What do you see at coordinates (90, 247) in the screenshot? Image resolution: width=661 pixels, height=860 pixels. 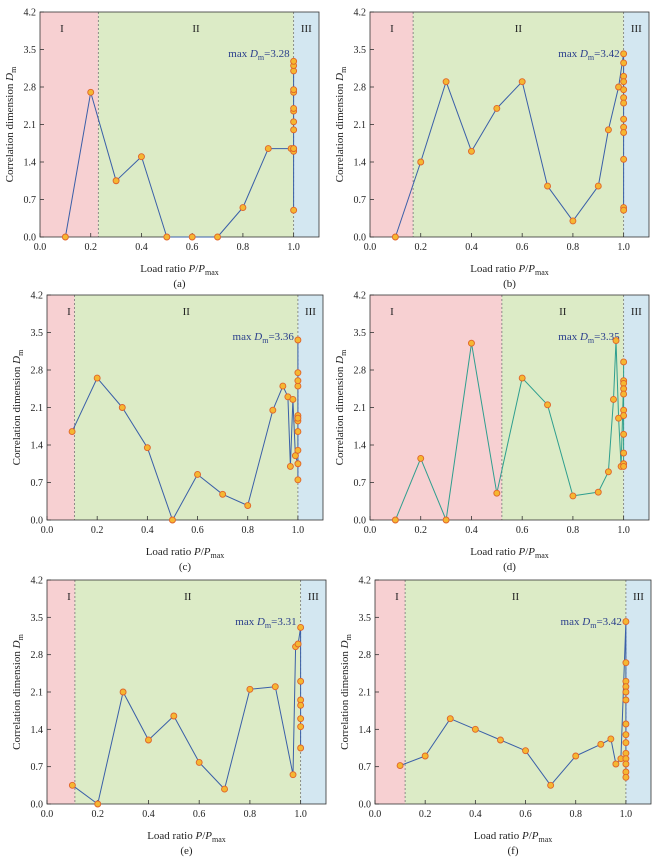 I see `x-tick-label: 0.2` at bounding box center [90, 247].